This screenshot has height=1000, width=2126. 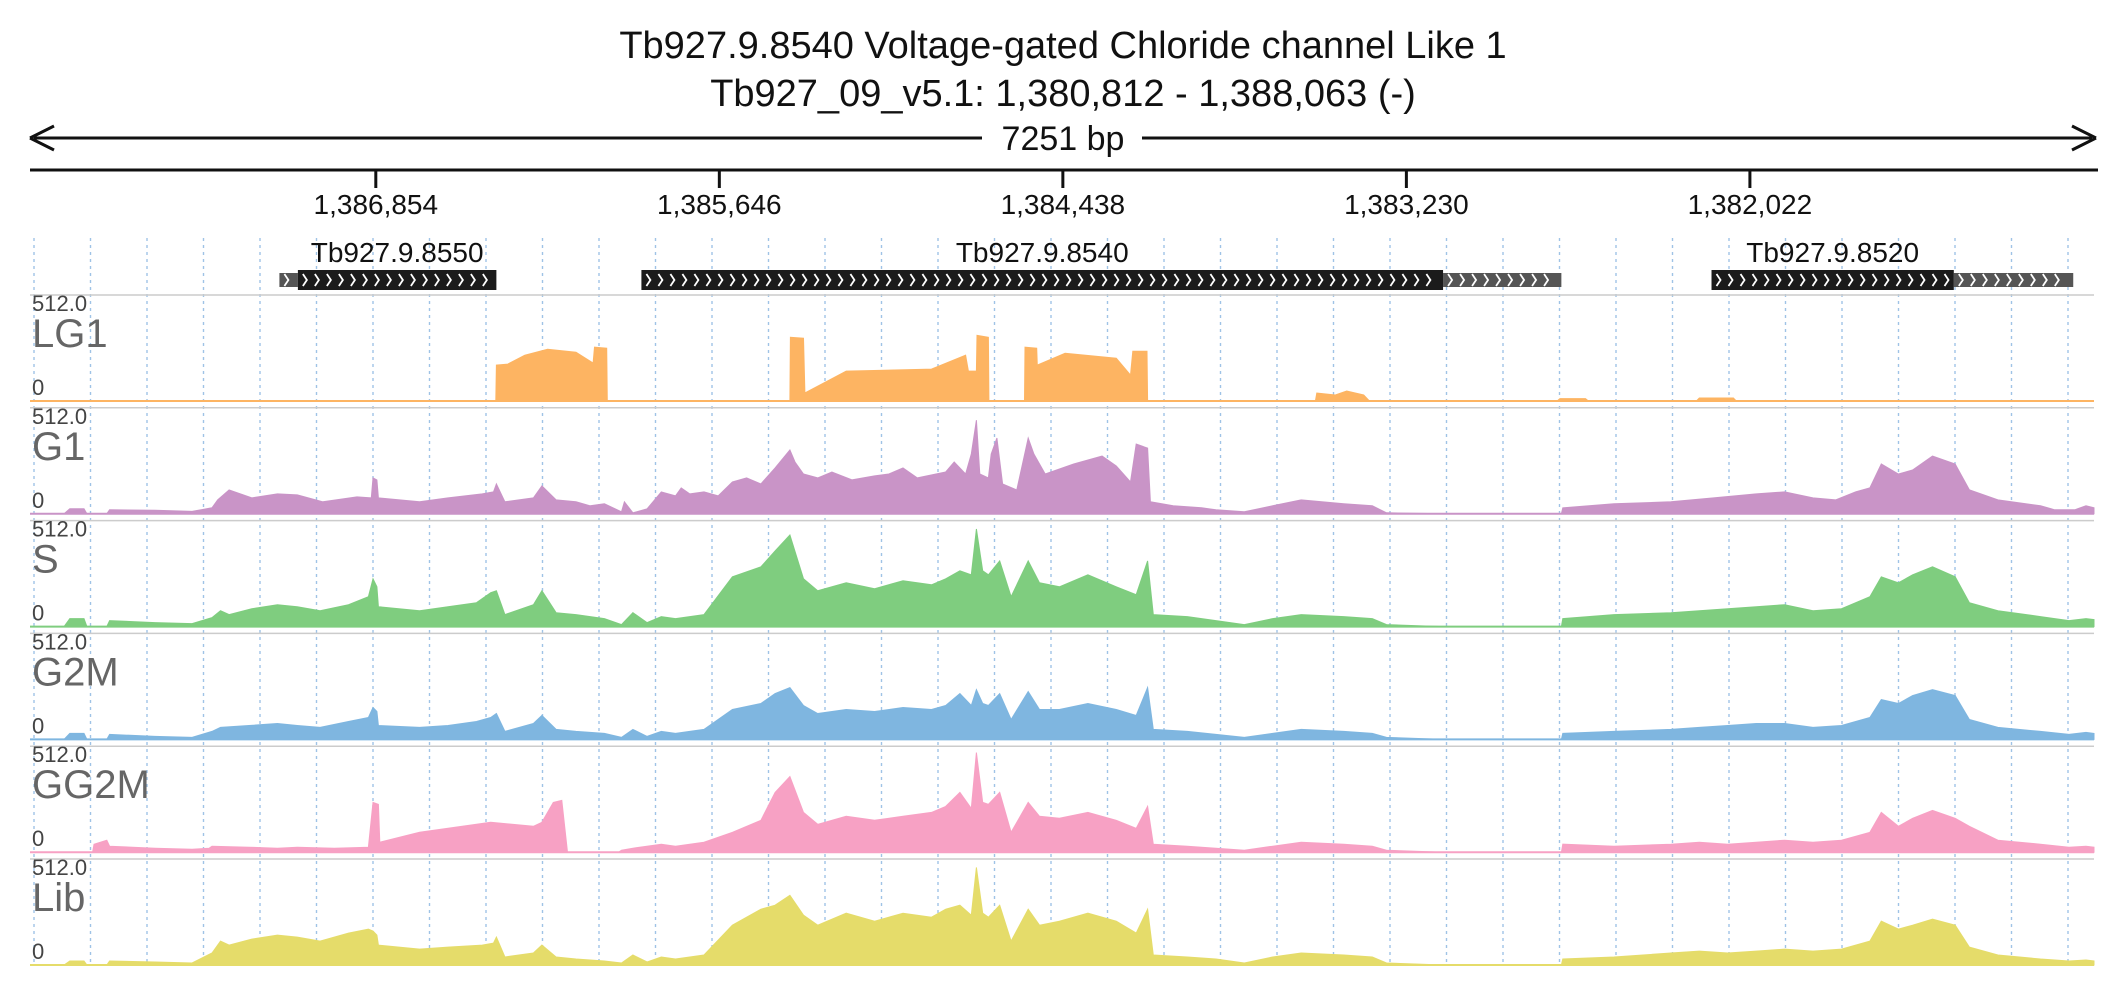 What do you see at coordinates (1042, 252) in the screenshot?
I see `gene-label: Tb927.9.8540` at bounding box center [1042, 252].